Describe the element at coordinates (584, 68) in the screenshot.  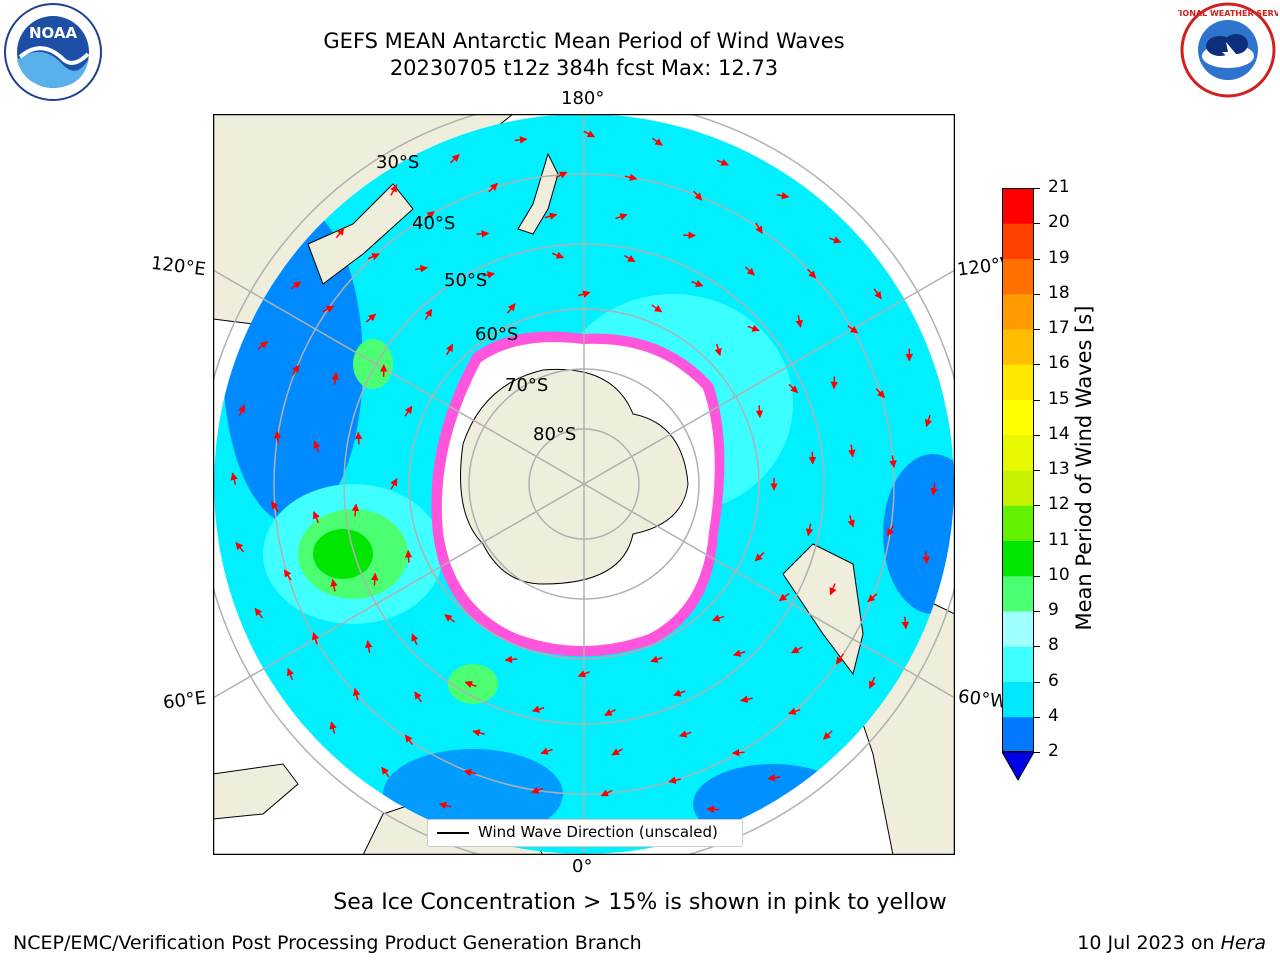
I see `chart-subtitle: 20230705 t12z 384h fcst Max: 12.73` at that location.